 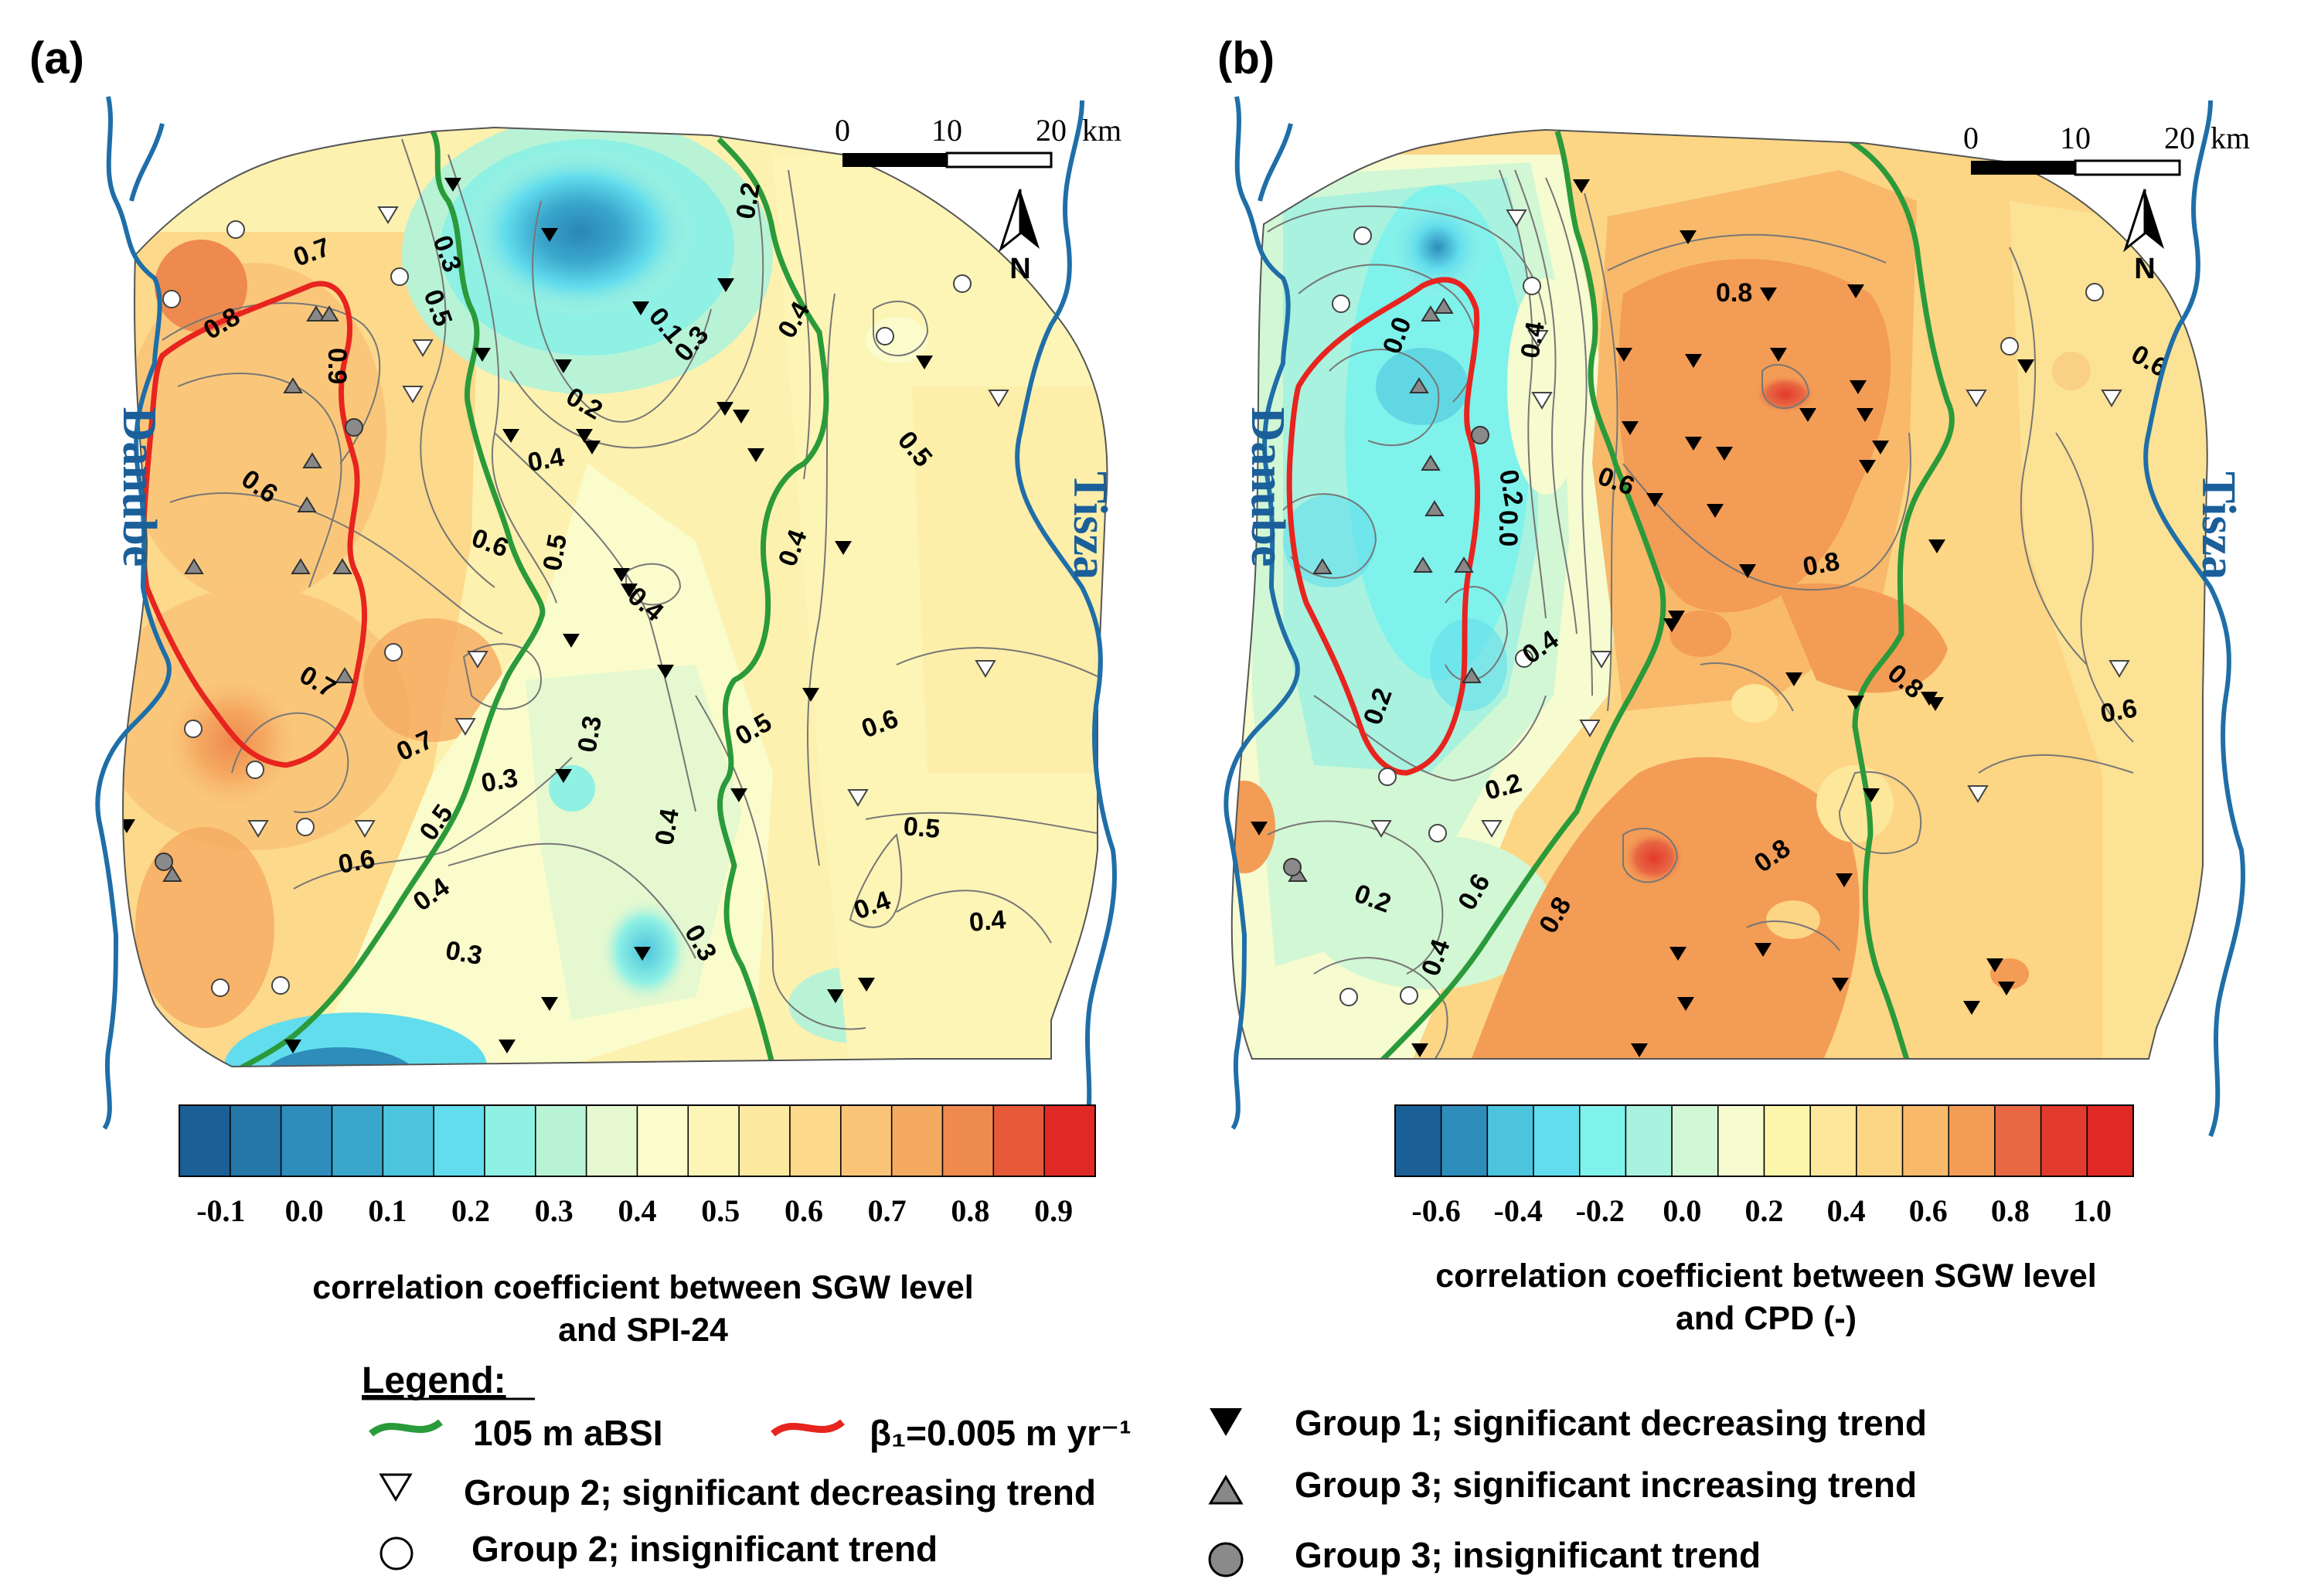 I want to click on panel-b-label: (b), so click(x=1246, y=58).